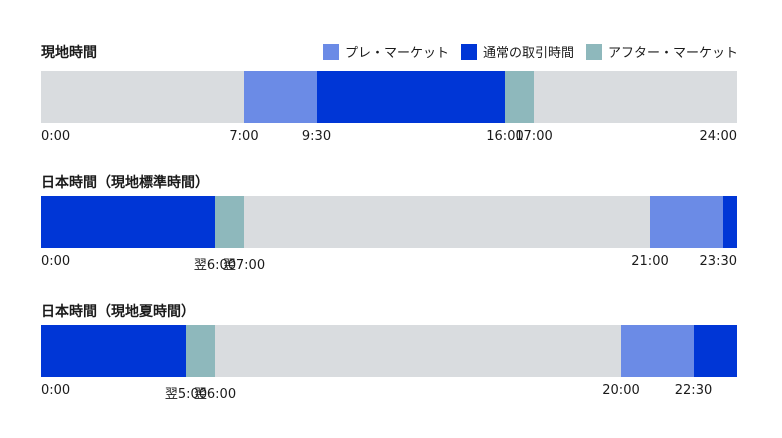 This screenshot has width=782, height=438. Describe the element at coordinates (672, 53) in the screenshot. I see `legend-label-after: アフター・マーケット` at that location.